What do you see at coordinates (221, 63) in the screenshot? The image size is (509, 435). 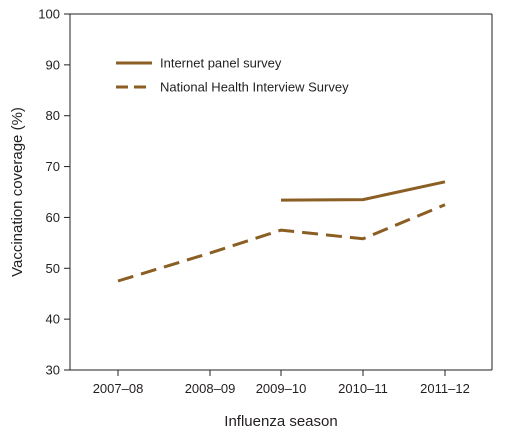 I see `legend-label: Internet panel survey` at bounding box center [221, 63].